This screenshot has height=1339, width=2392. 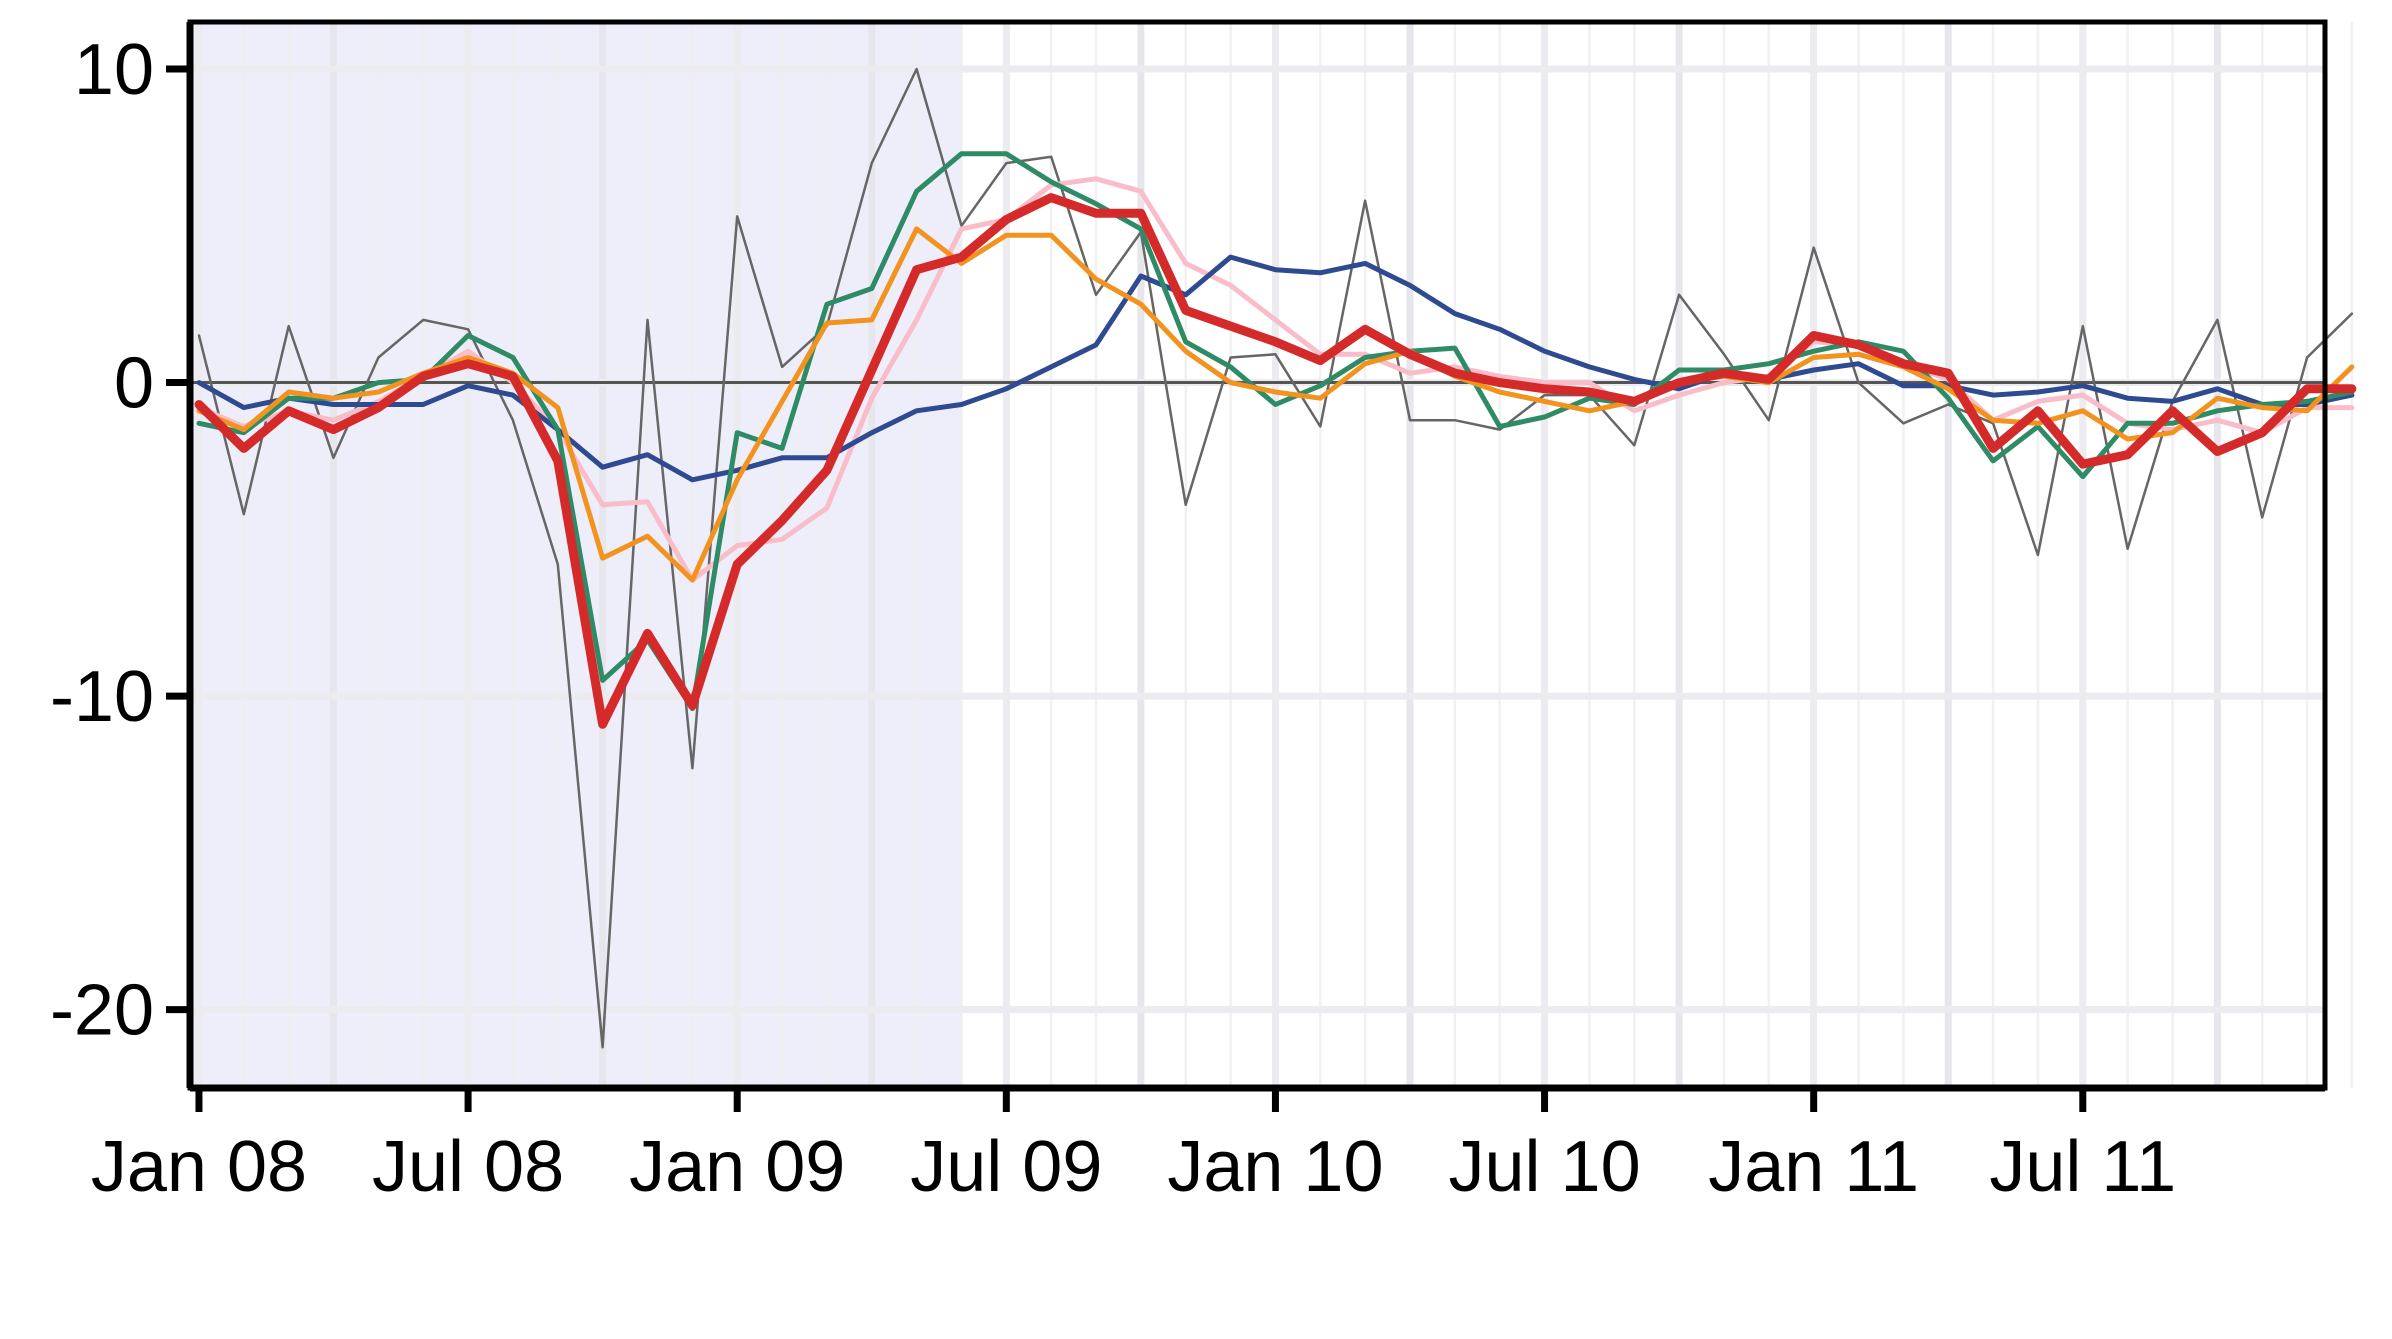 I want to click on y-tick-label: 10, so click(x=114, y=70).